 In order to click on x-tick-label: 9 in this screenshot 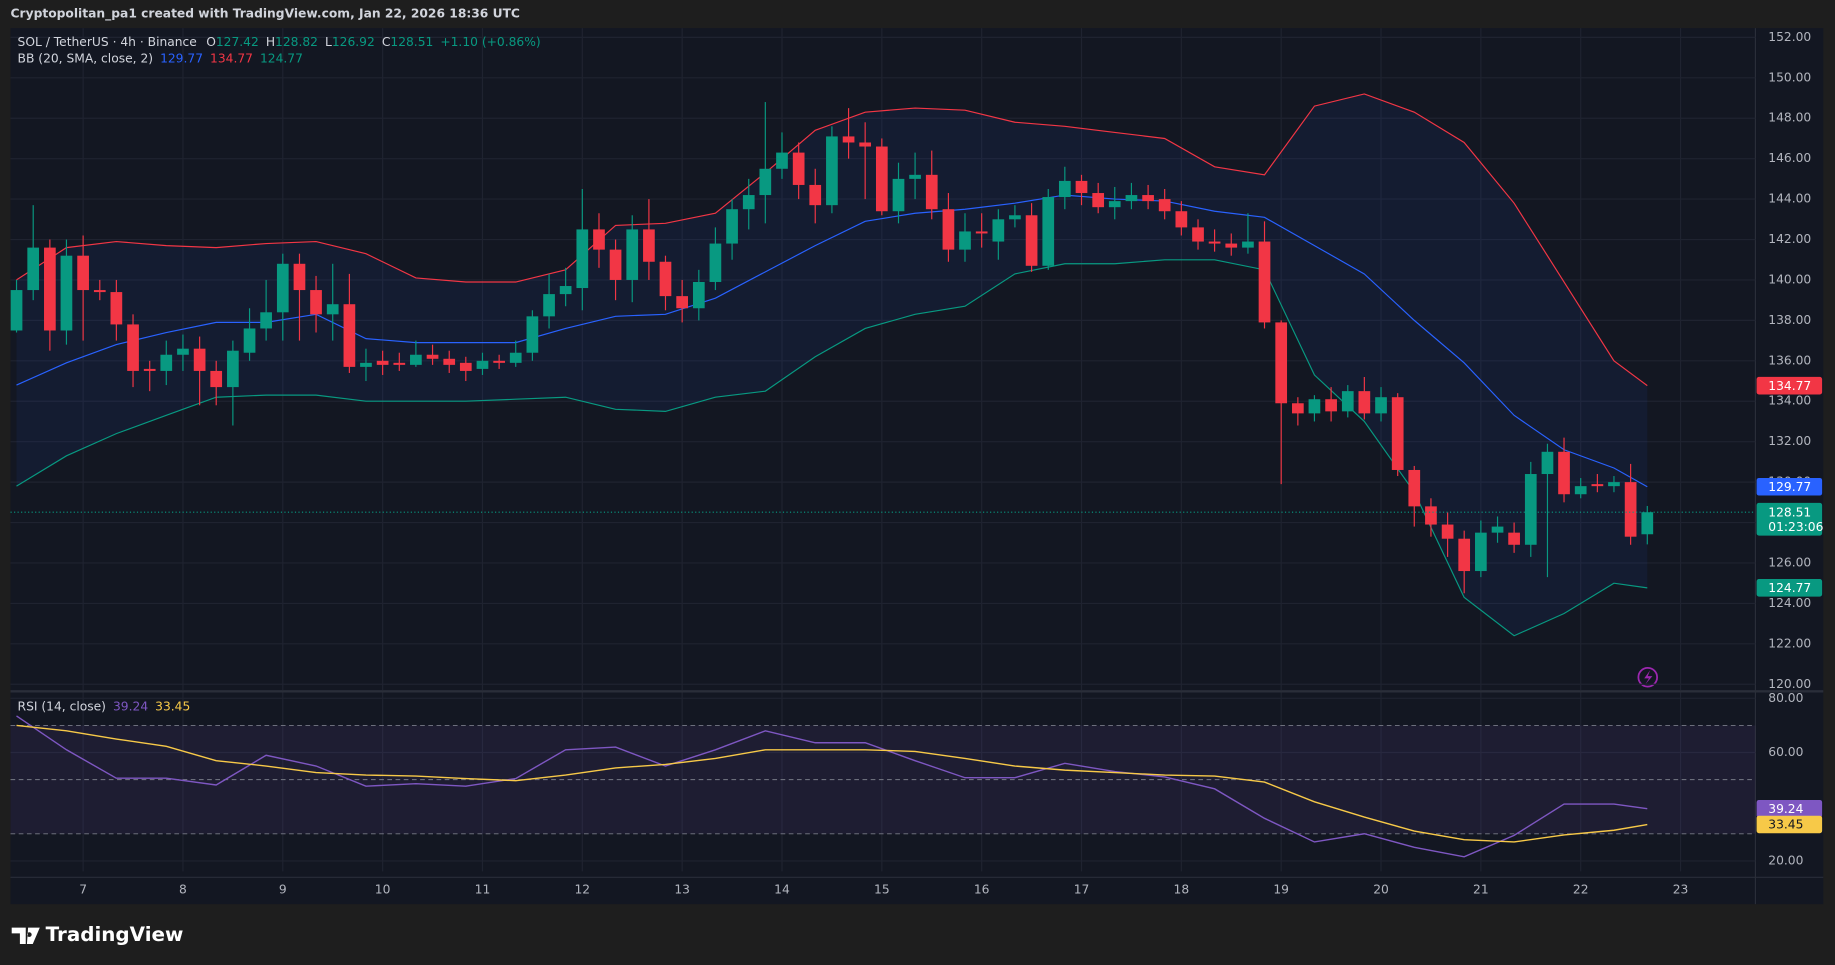, I will do `click(283, 890)`.